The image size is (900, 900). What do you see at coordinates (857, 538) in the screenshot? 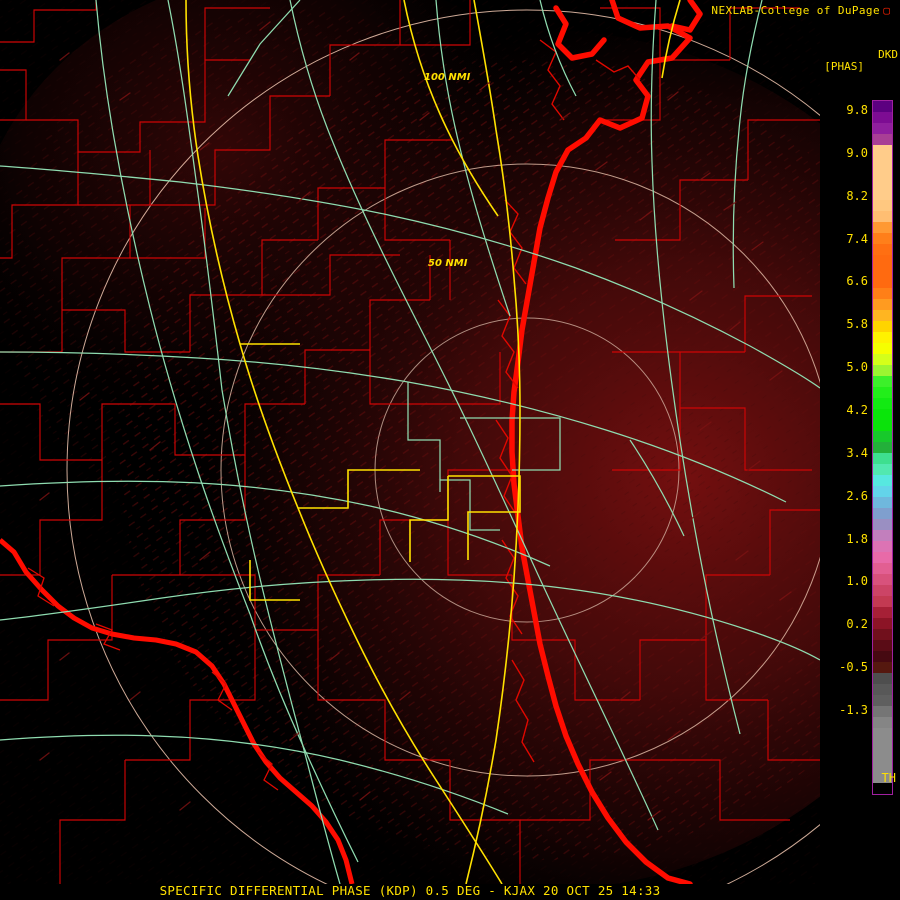
I see `colorbar-tick: 1.8` at bounding box center [857, 538].